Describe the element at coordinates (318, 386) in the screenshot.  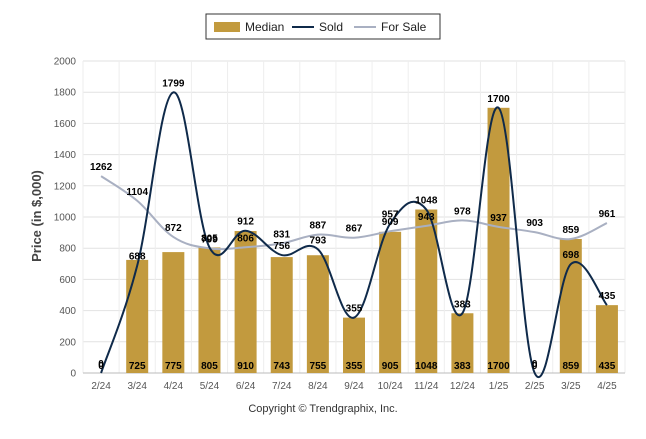
I see `x-tick-label: 8/24` at that location.